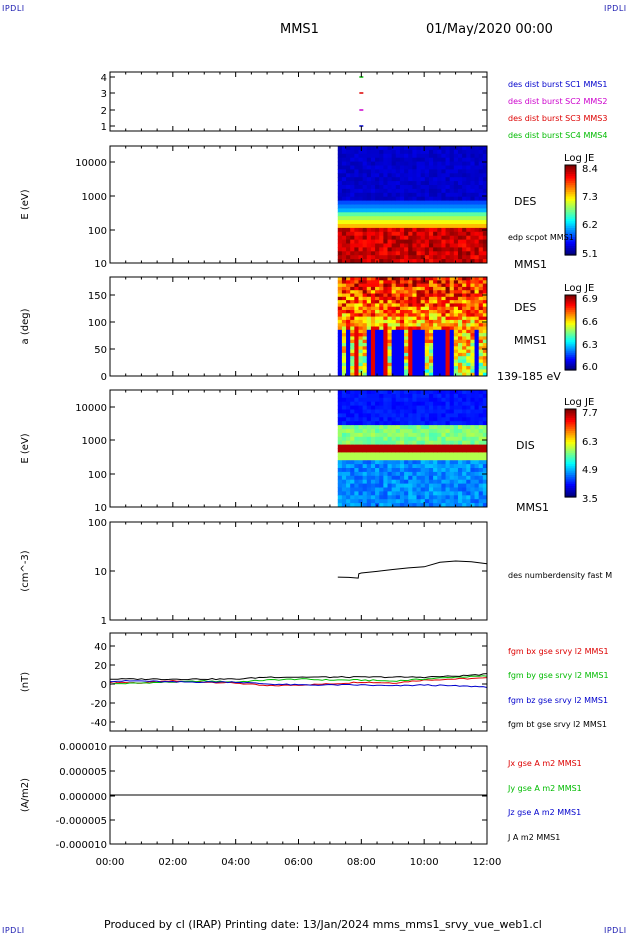 The height and width of the screenshot is (935, 630). What do you see at coordinates (81, 821) in the screenshot?
I see `panel-current-y-tick-label: -0.000005` at bounding box center [81, 821].